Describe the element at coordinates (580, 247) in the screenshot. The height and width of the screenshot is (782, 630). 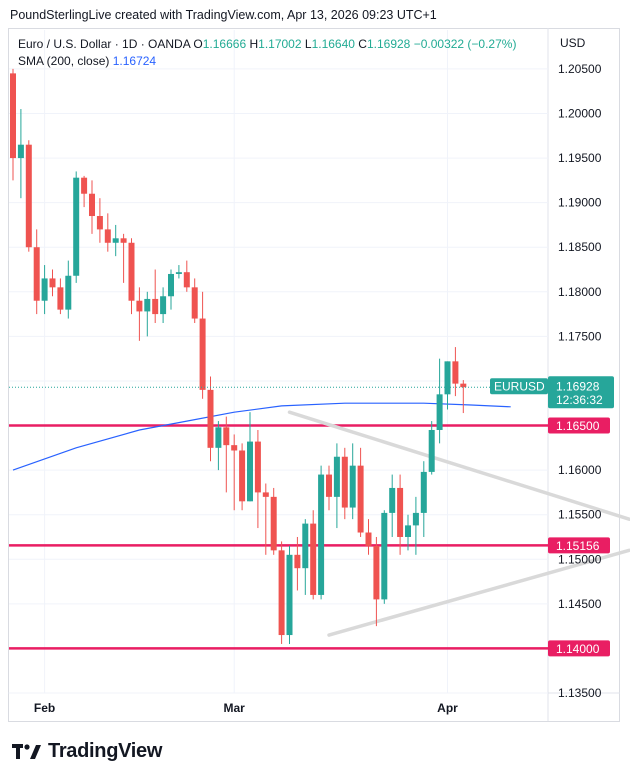
I see `y-tick-label: 1.18500` at that location.